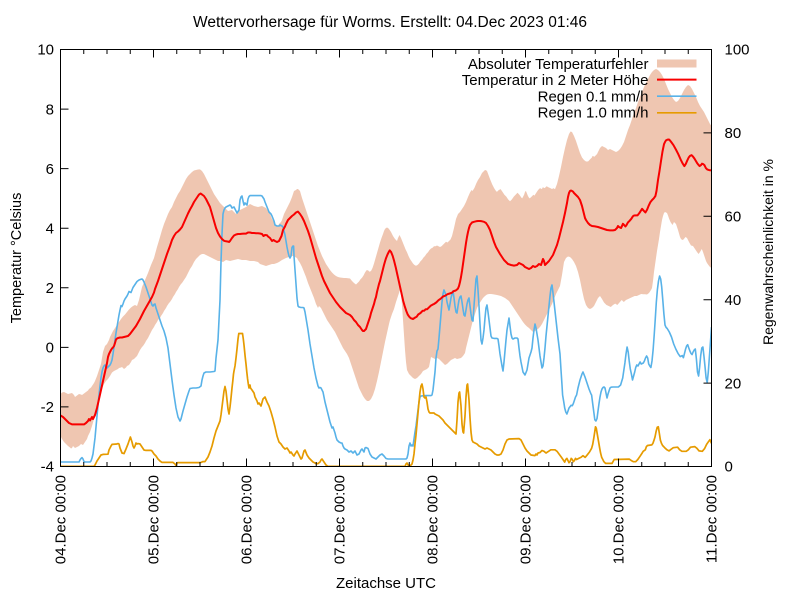 Image resolution: width=800 pixels, height=605 pixels. Describe the element at coordinates (154, 519) in the screenshot. I see `svg-text: 05.Dec 00:00` at that location.